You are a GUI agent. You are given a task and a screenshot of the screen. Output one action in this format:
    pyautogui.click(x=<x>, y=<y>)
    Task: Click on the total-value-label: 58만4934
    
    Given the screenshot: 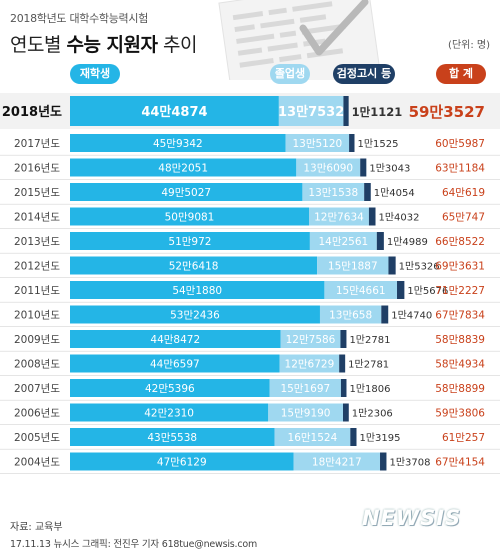 What is the action you would take?
    pyautogui.click(x=460, y=365)
    